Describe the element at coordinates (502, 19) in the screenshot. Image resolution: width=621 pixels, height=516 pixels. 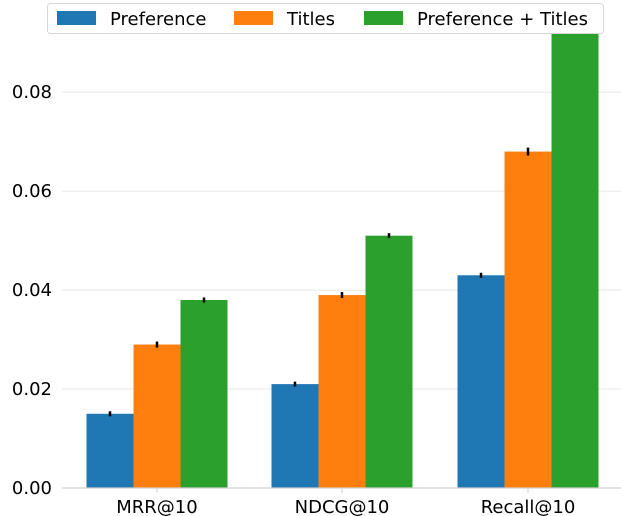
I see `legend-label: Preference + Titles` at that location.